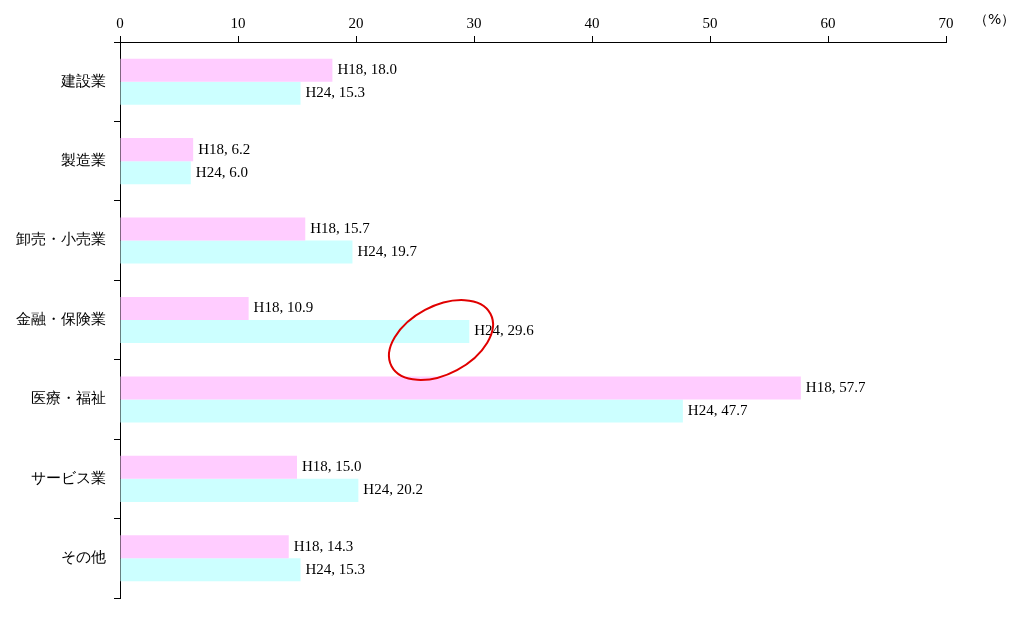 The image size is (1024, 623). What do you see at coordinates (83, 80) in the screenshot?
I see `y-tick-label: 建設業` at bounding box center [83, 80].